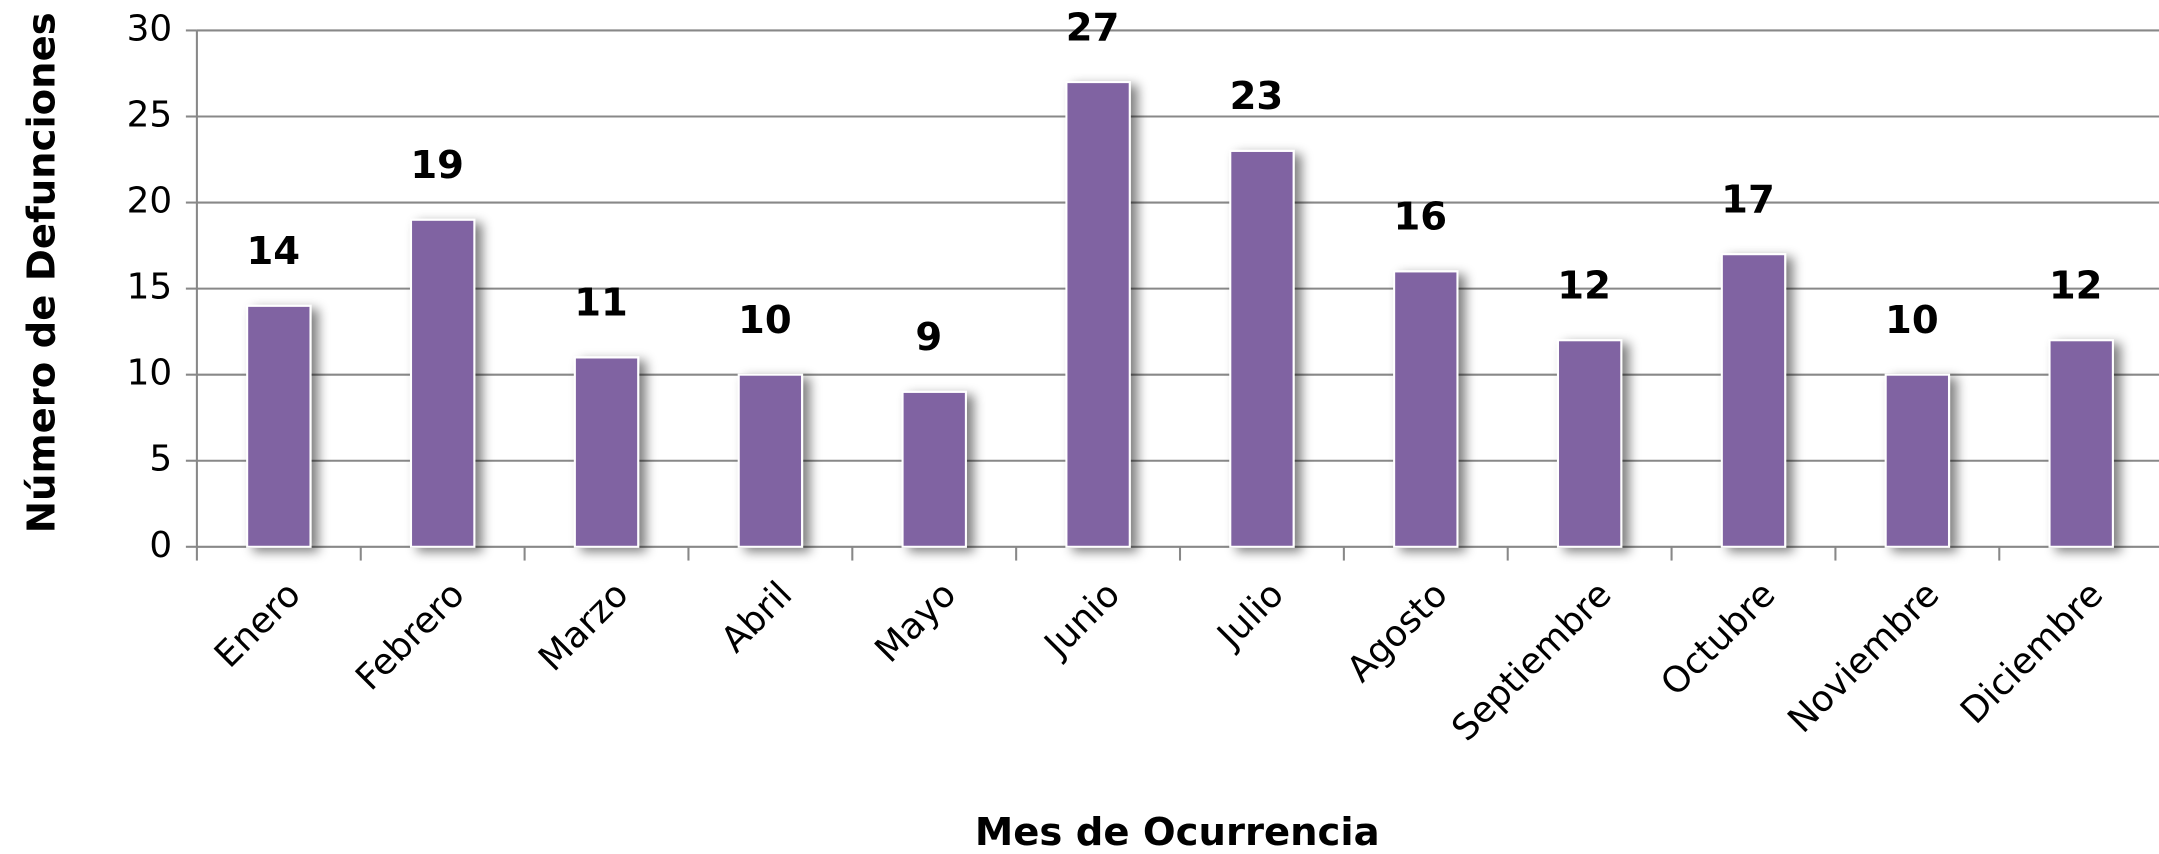  Describe the element at coordinates (1748, 199) in the screenshot. I see `data-label: 17` at that location.